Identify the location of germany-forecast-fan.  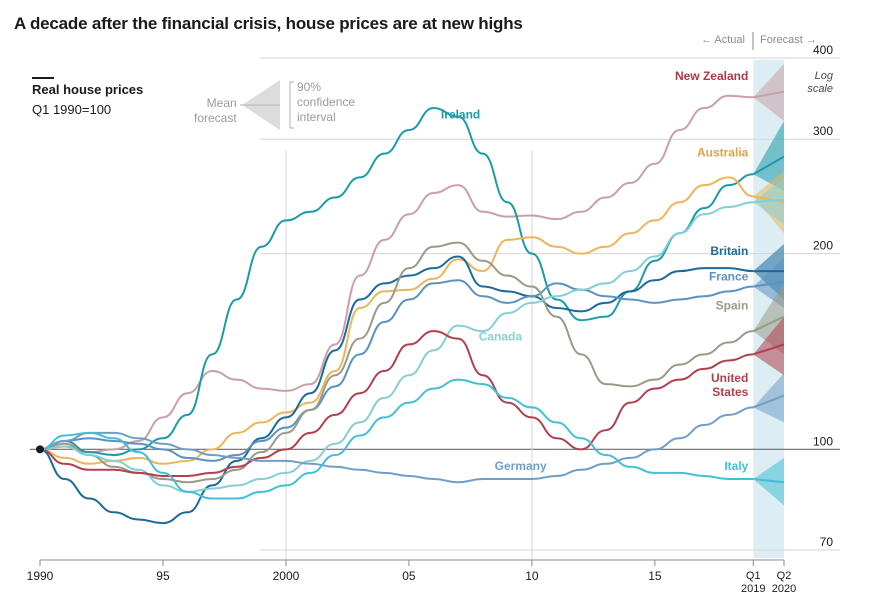
(768, 398).